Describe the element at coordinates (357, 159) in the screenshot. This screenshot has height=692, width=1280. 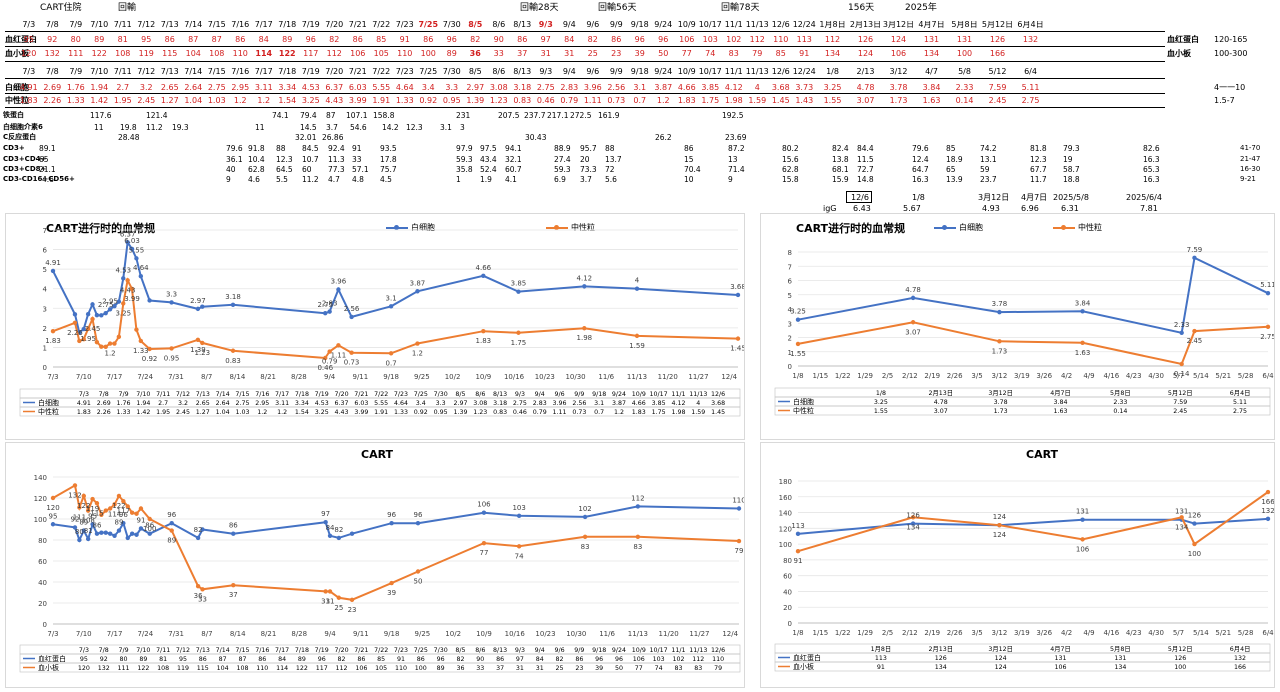
I see `cd4-value: 33` at that location.